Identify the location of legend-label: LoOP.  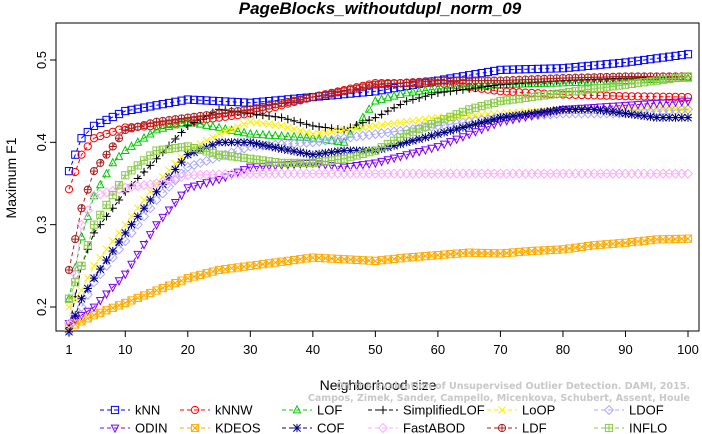
(538, 410).